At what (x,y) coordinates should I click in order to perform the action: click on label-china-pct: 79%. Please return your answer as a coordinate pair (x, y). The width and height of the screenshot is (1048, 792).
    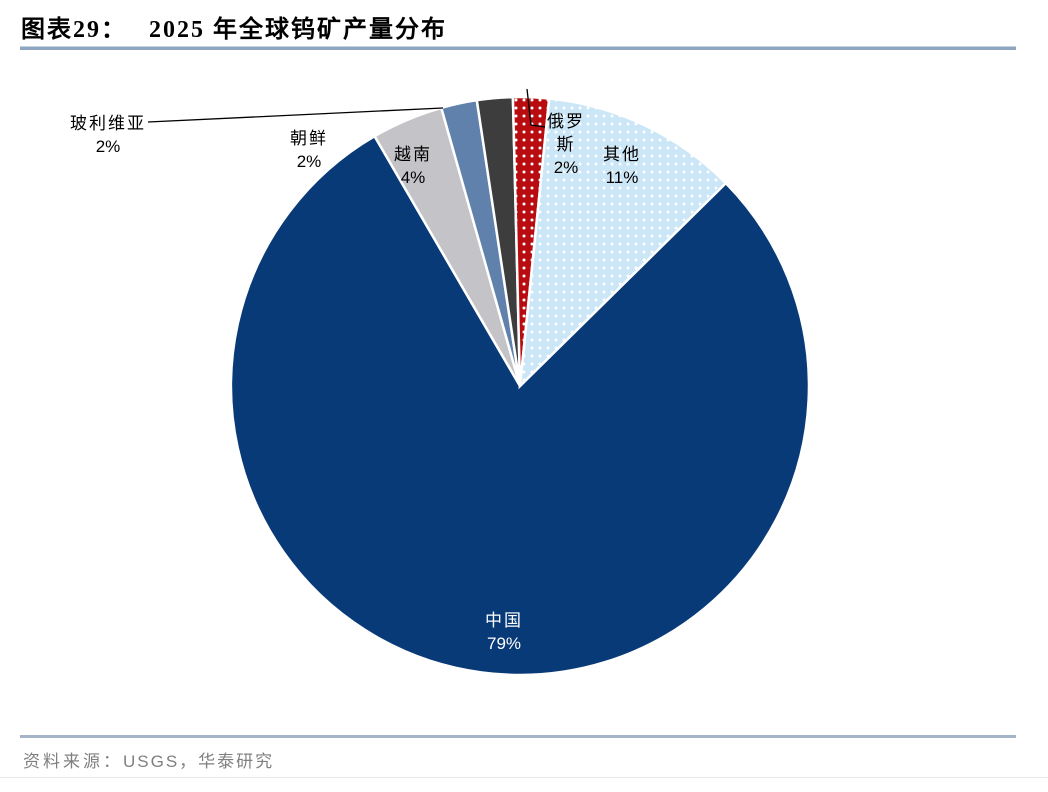
    Looking at the image, I should click on (504, 643).